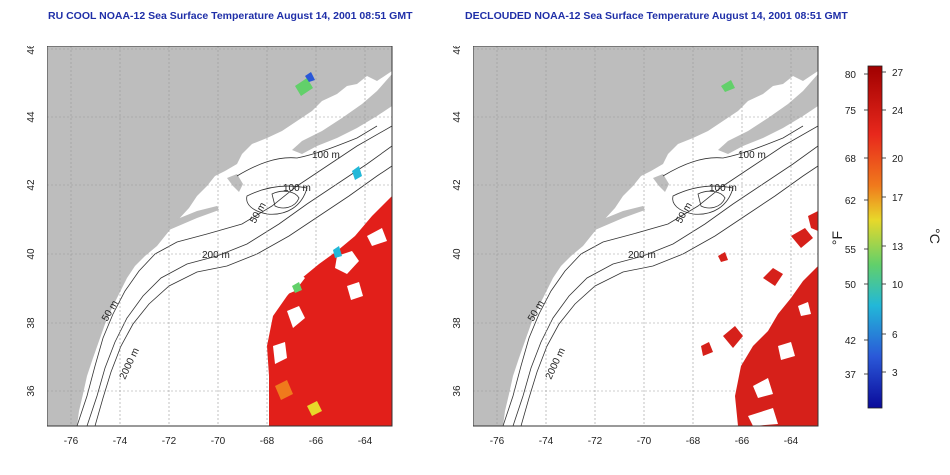  I want to click on sst-warm-region, so click(329, 311).